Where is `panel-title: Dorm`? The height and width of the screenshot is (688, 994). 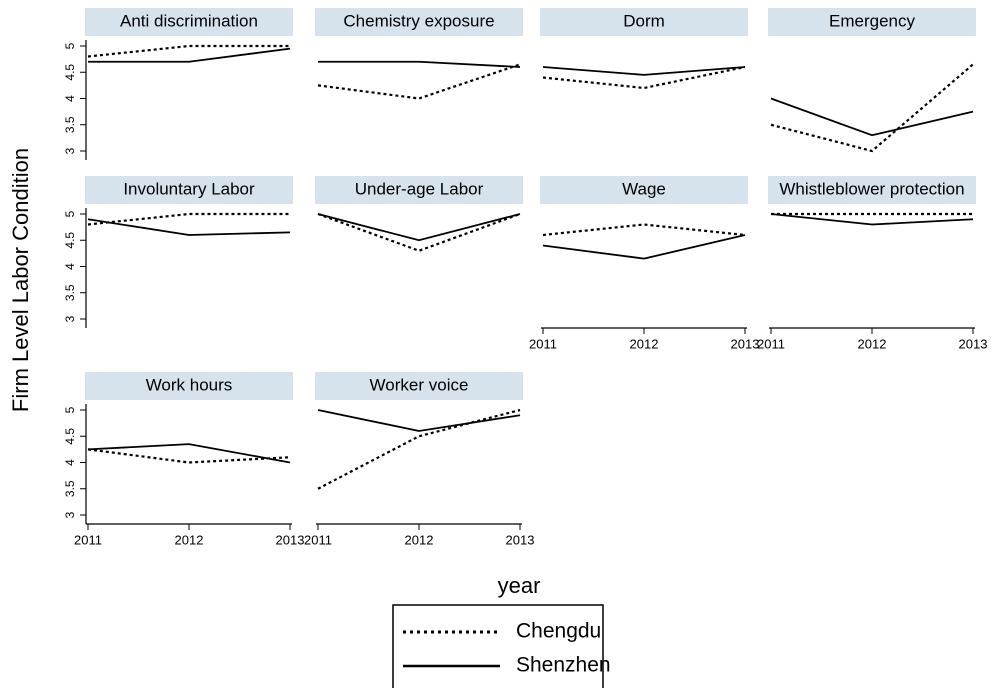
panel-title: Dorm is located at coordinates (644, 20).